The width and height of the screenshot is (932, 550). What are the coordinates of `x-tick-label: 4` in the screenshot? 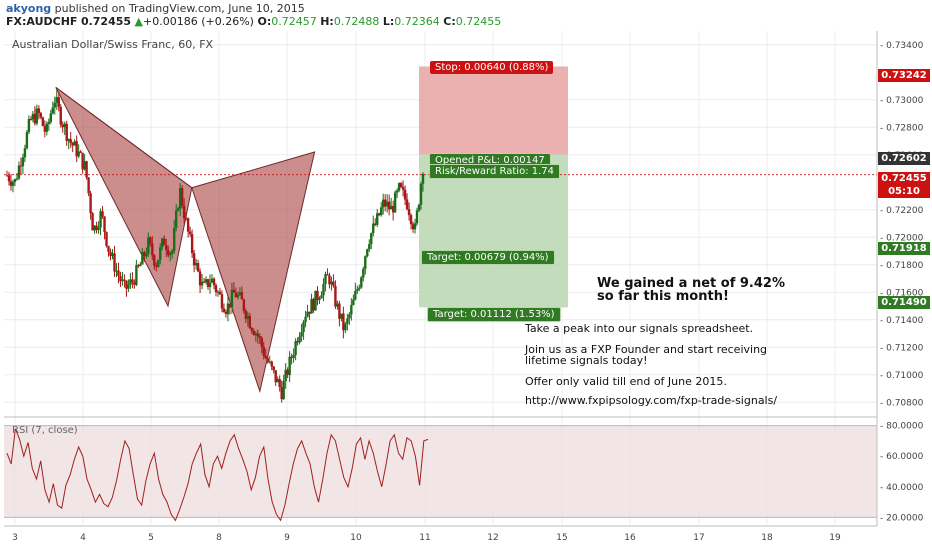 It's located at (83, 538).